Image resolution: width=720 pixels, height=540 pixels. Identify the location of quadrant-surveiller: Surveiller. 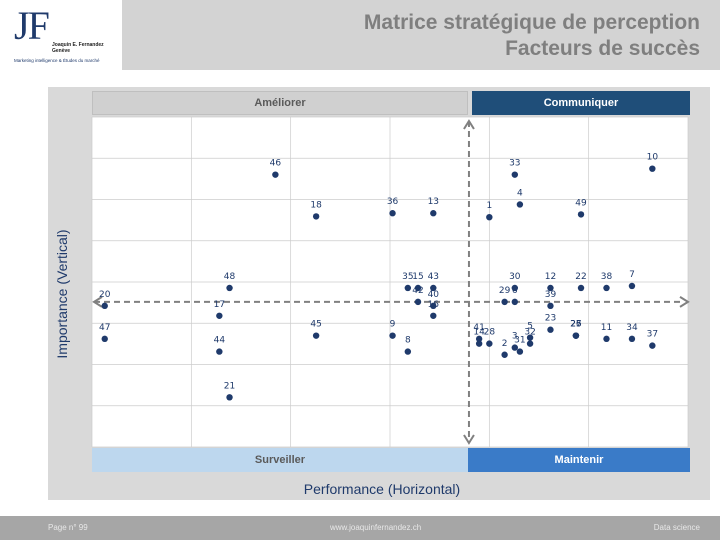
(280, 460).